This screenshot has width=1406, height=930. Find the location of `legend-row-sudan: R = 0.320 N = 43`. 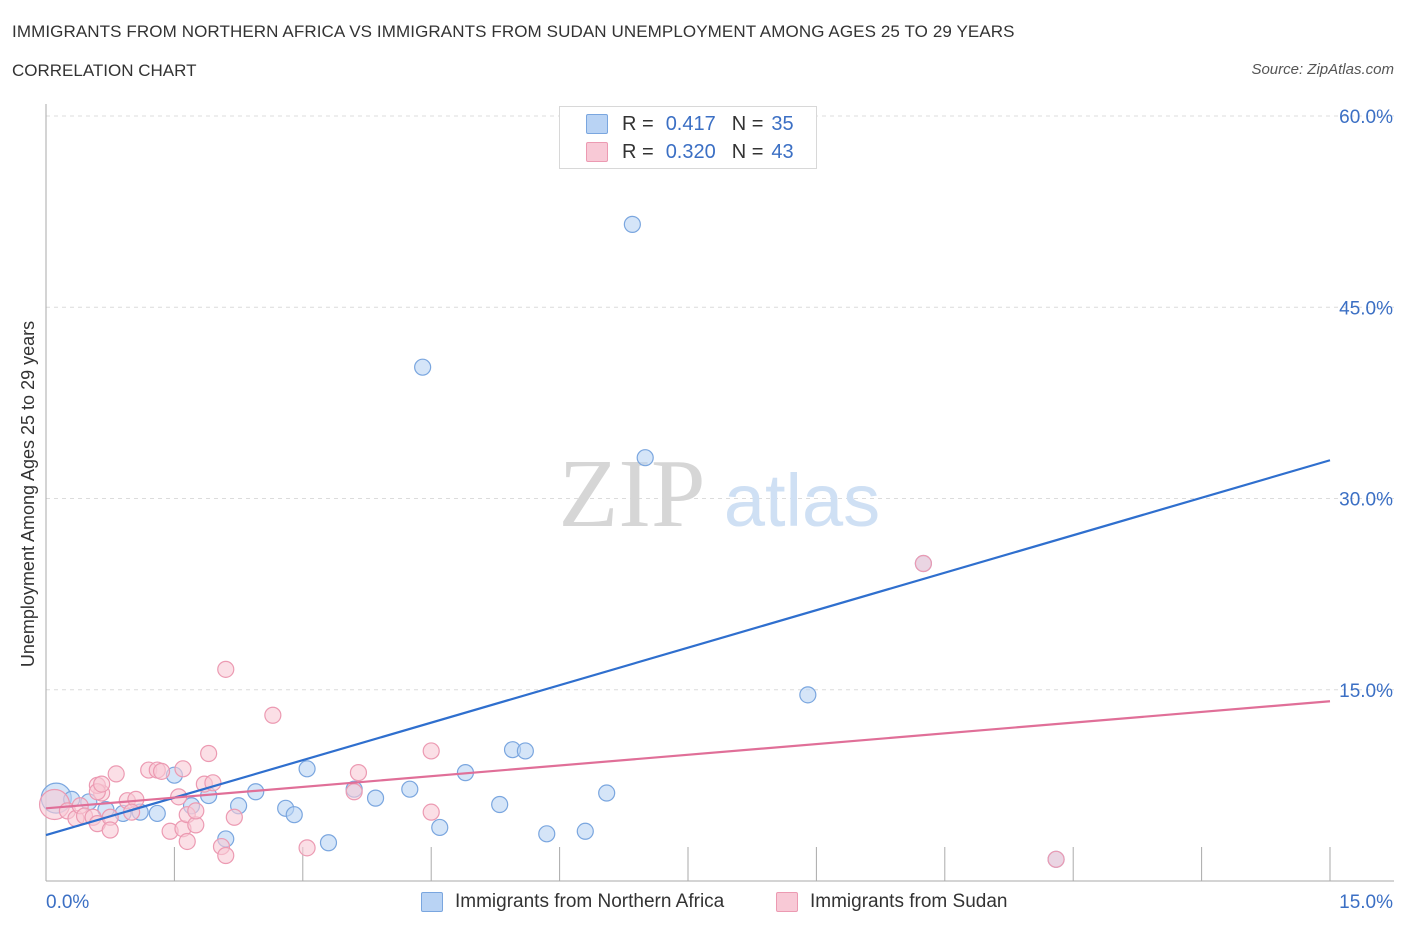

legend-row-sudan: R = 0.320 N = 43 is located at coordinates (690, 152).